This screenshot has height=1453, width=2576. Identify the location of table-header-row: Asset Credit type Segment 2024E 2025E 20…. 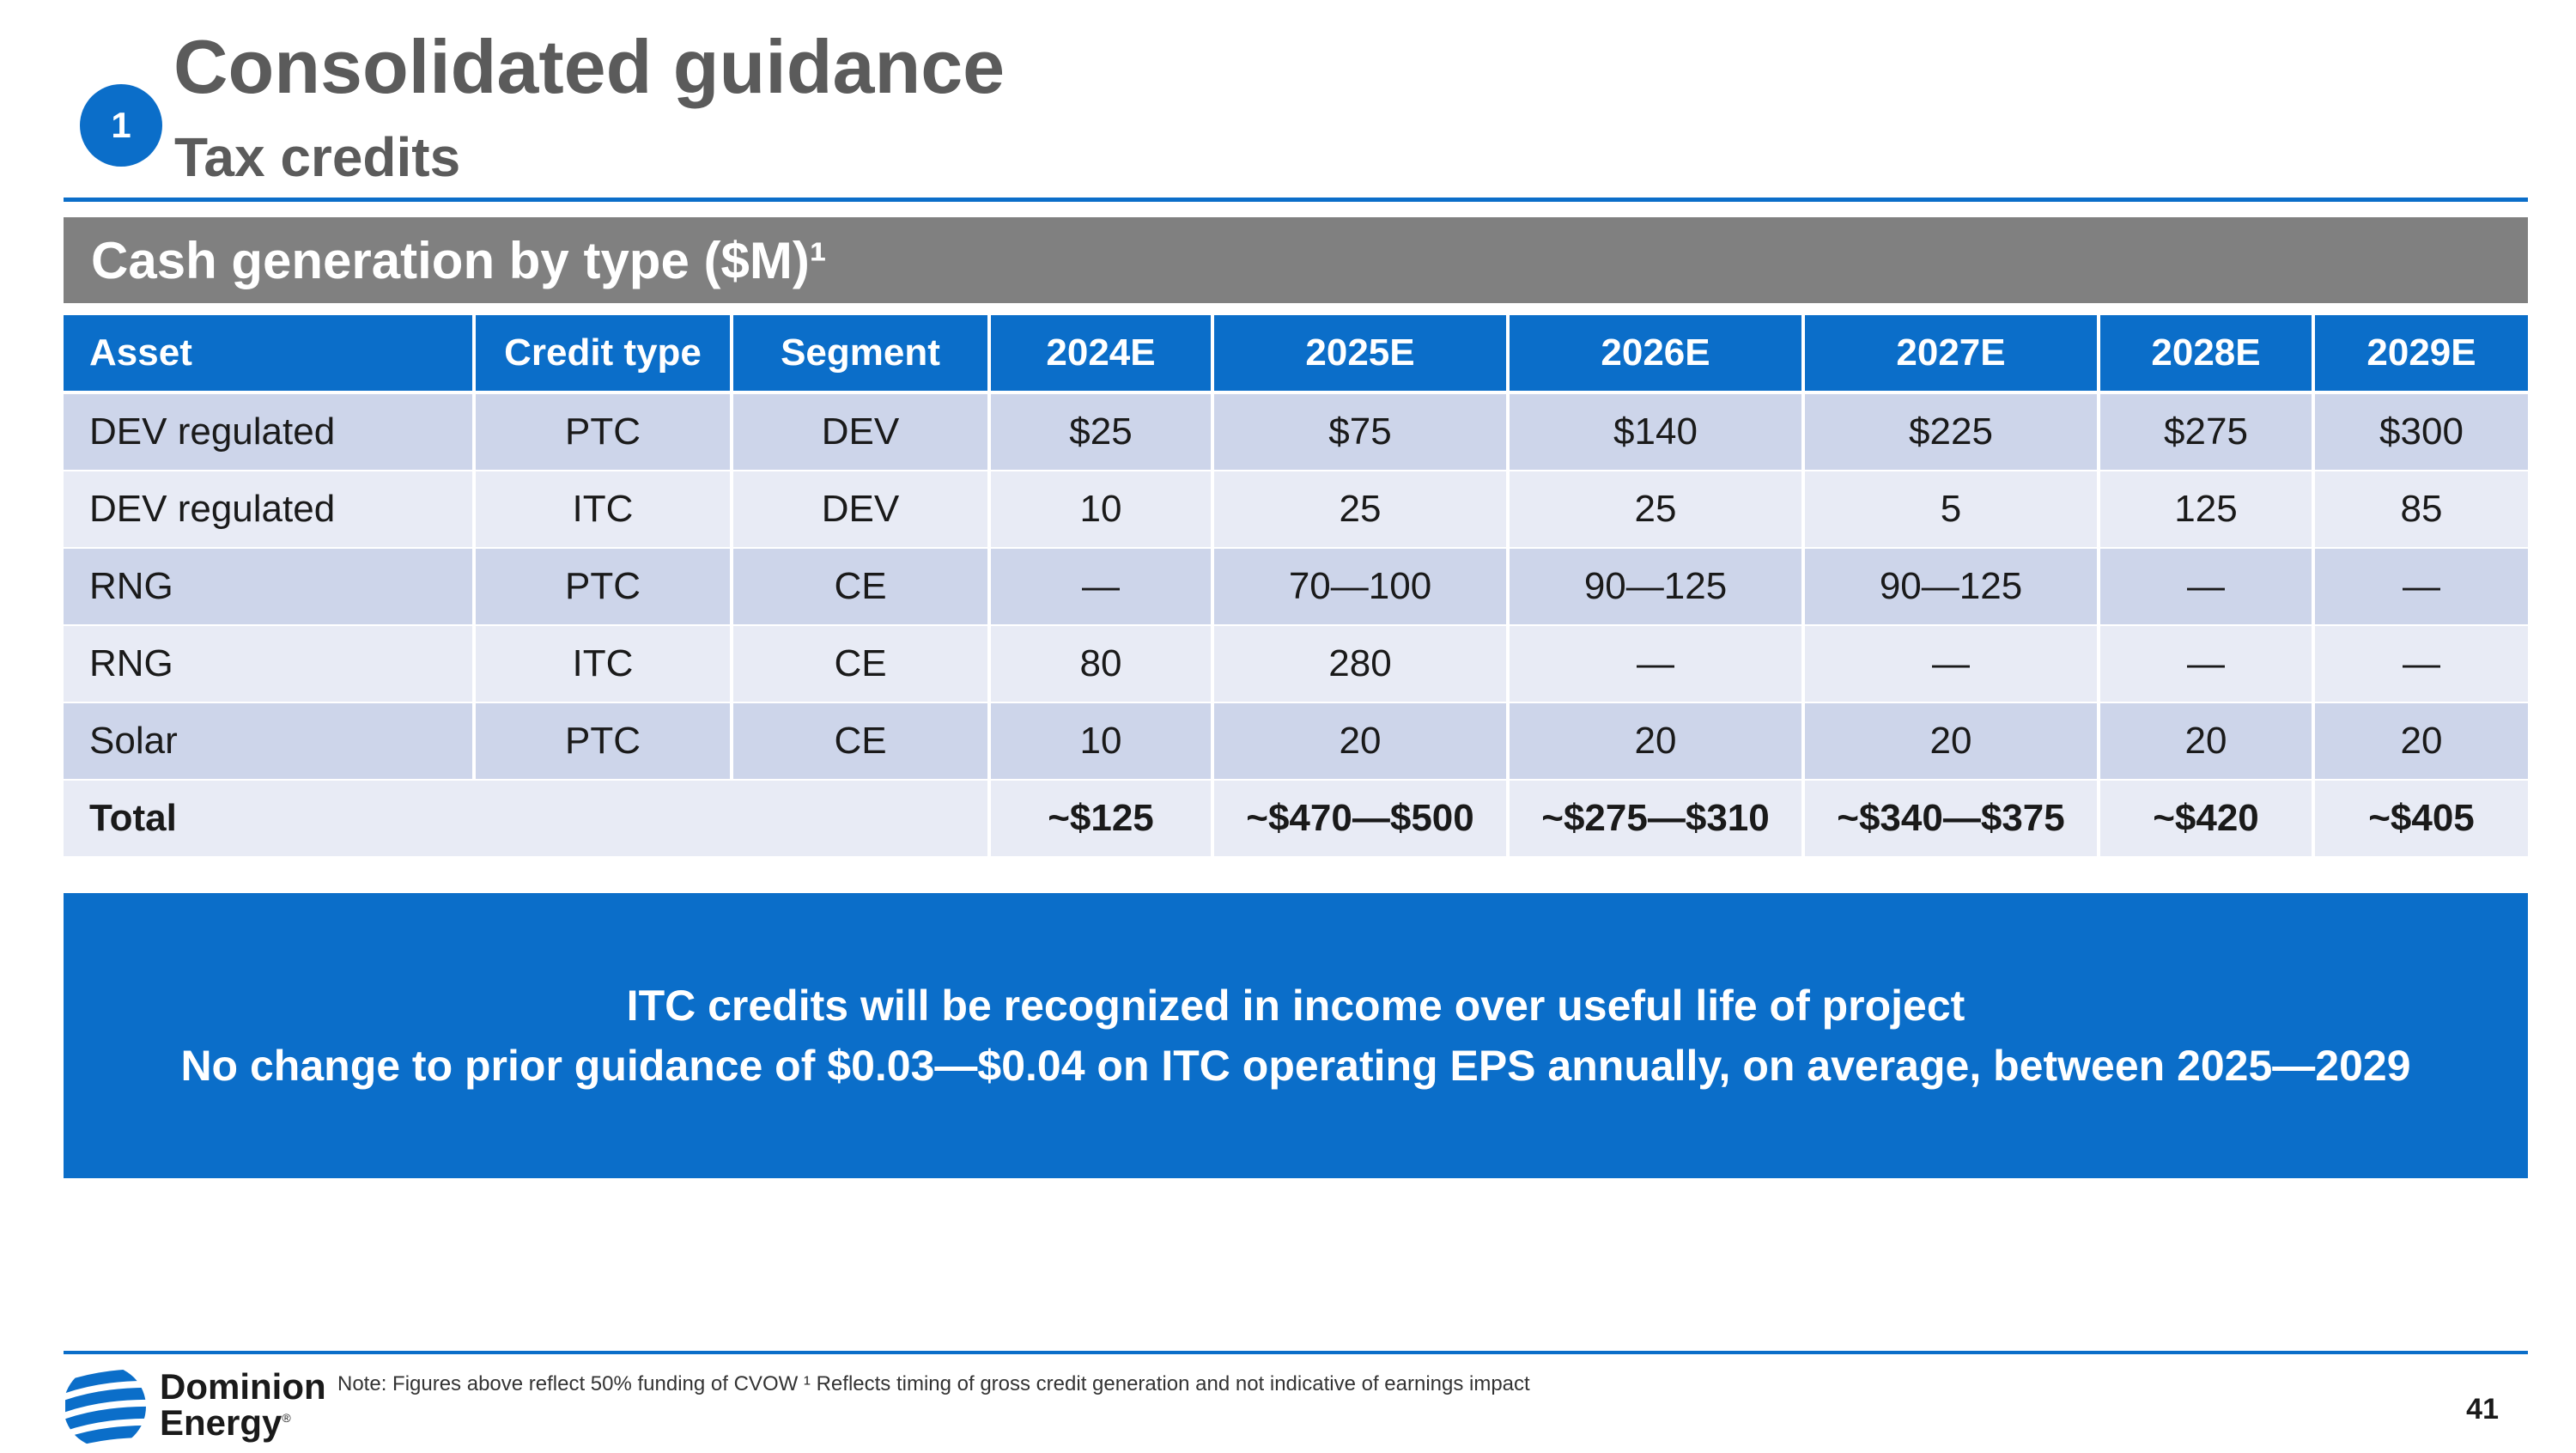
(1296, 353).